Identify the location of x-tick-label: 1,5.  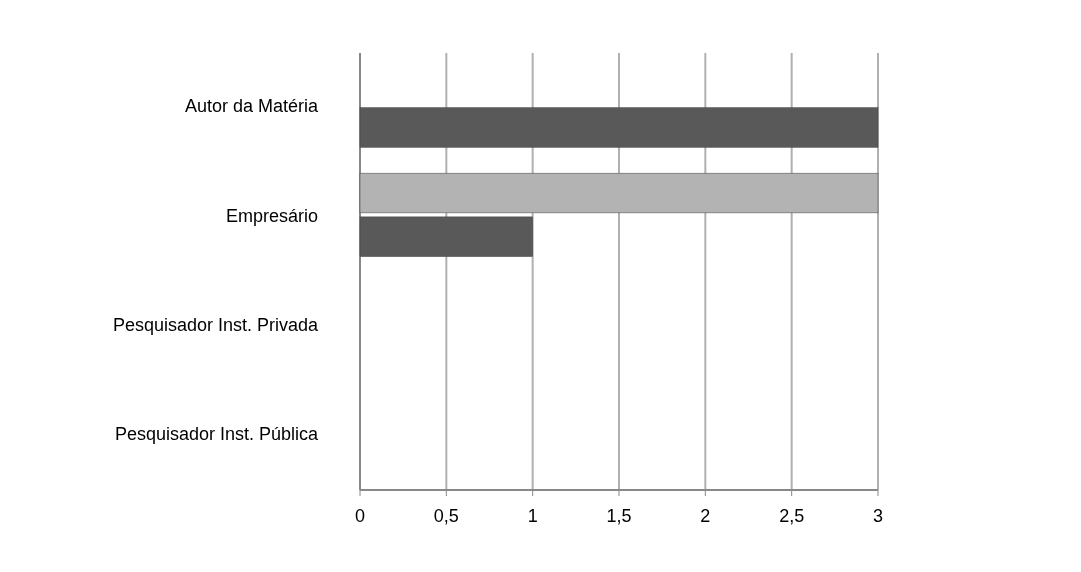
(619, 516).